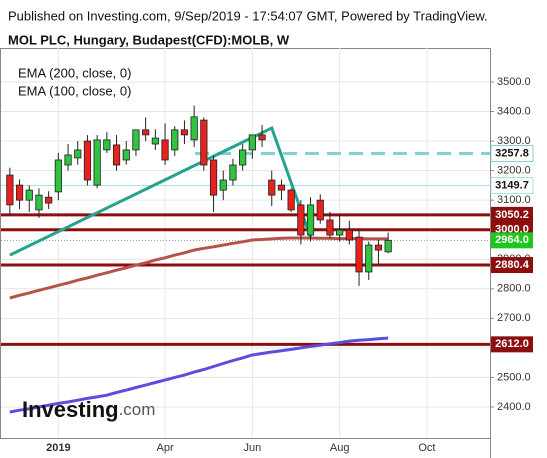  I want to click on level-label: 2612.0, so click(512, 344).